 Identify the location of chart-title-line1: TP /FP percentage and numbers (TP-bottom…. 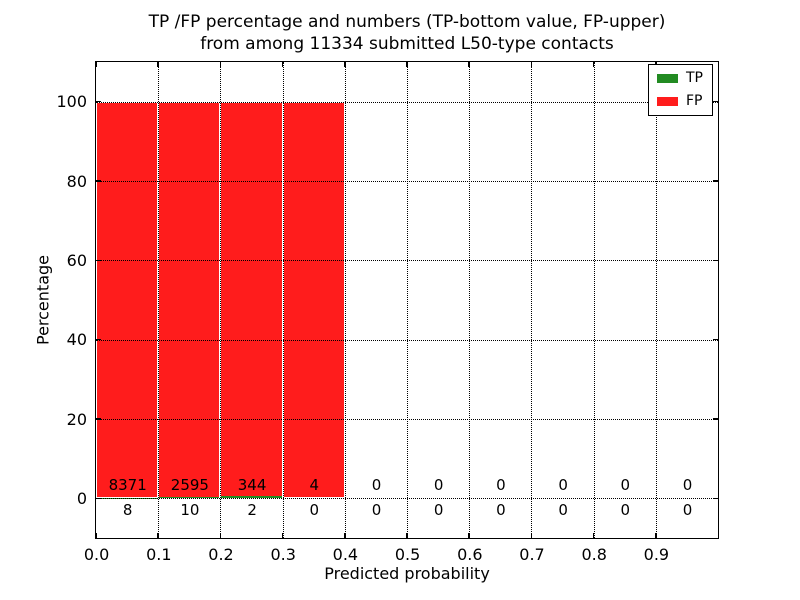
(407, 22).